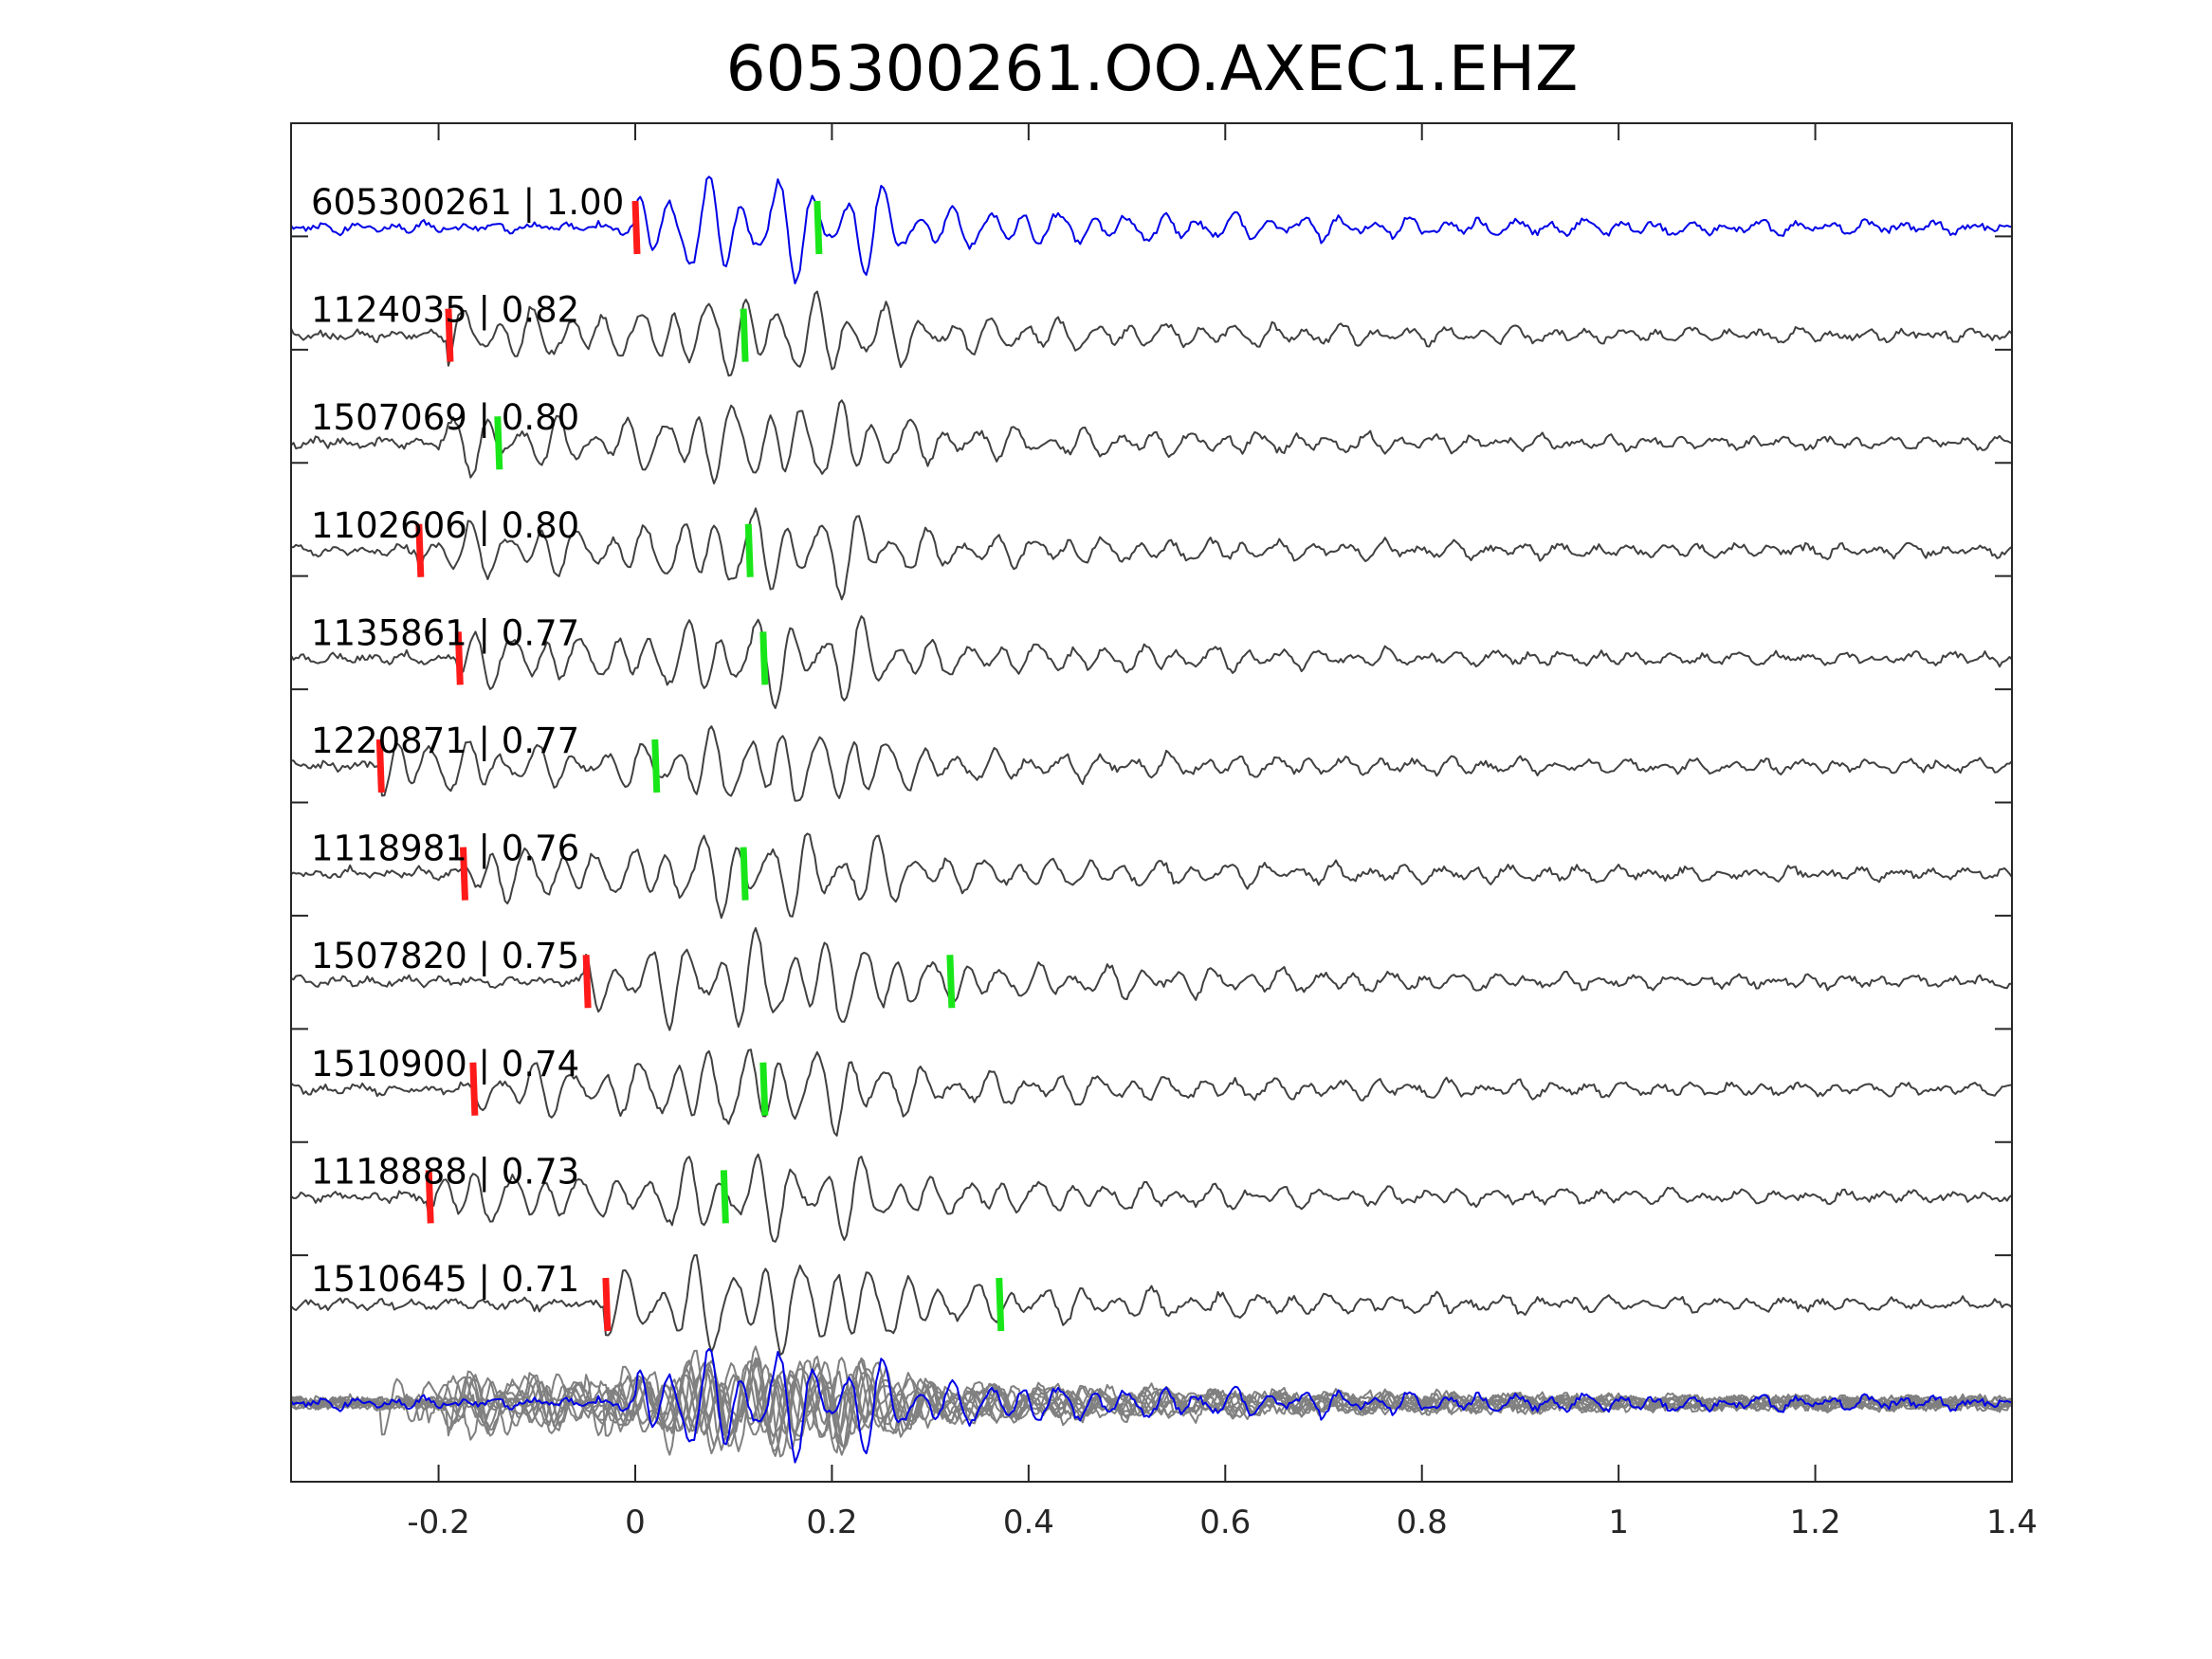 This screenshot has height=1659, width=2212. Describe the element at coordinates (445, 1064) in the screenshot. I see `trace-label-1510900: 1510900 | 0.74` at that location.